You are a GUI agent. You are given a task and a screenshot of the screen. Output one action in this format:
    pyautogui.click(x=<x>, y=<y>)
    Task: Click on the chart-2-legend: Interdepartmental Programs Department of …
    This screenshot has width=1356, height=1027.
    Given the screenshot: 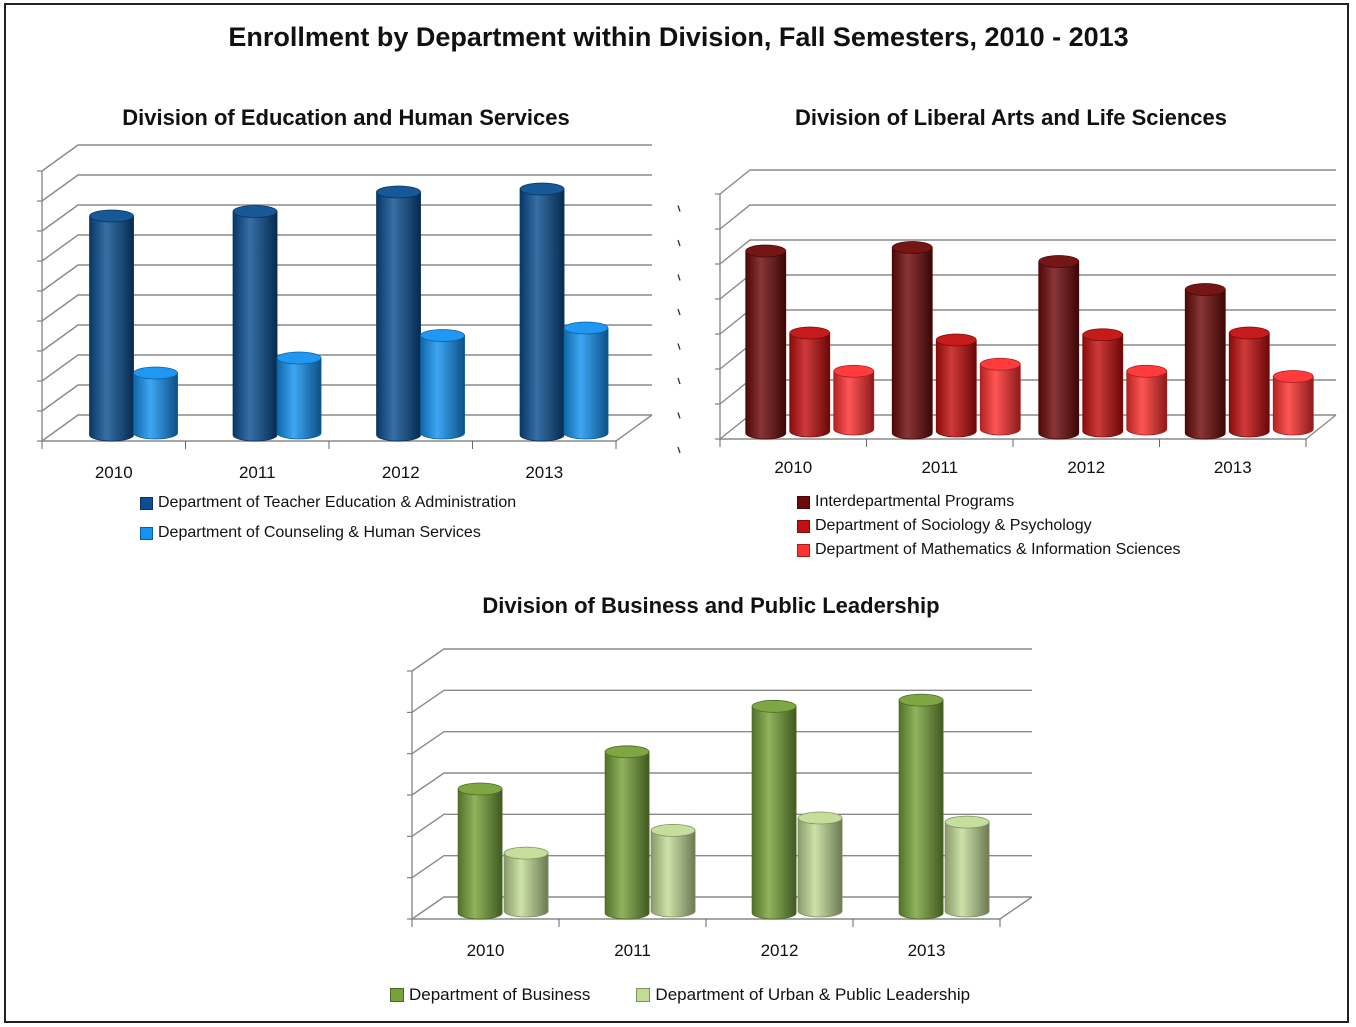 What is the action you would take?
    pyautogui.click(x=989, y=529)
    